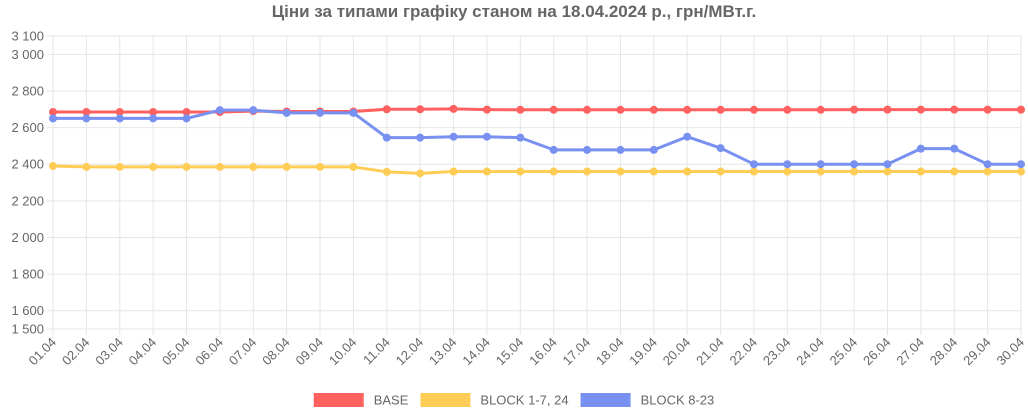  What do you see at coordinates (27, 36) in the screenshot?
I see `y-tick-label: 3 100` at bounding box center [27, 36].